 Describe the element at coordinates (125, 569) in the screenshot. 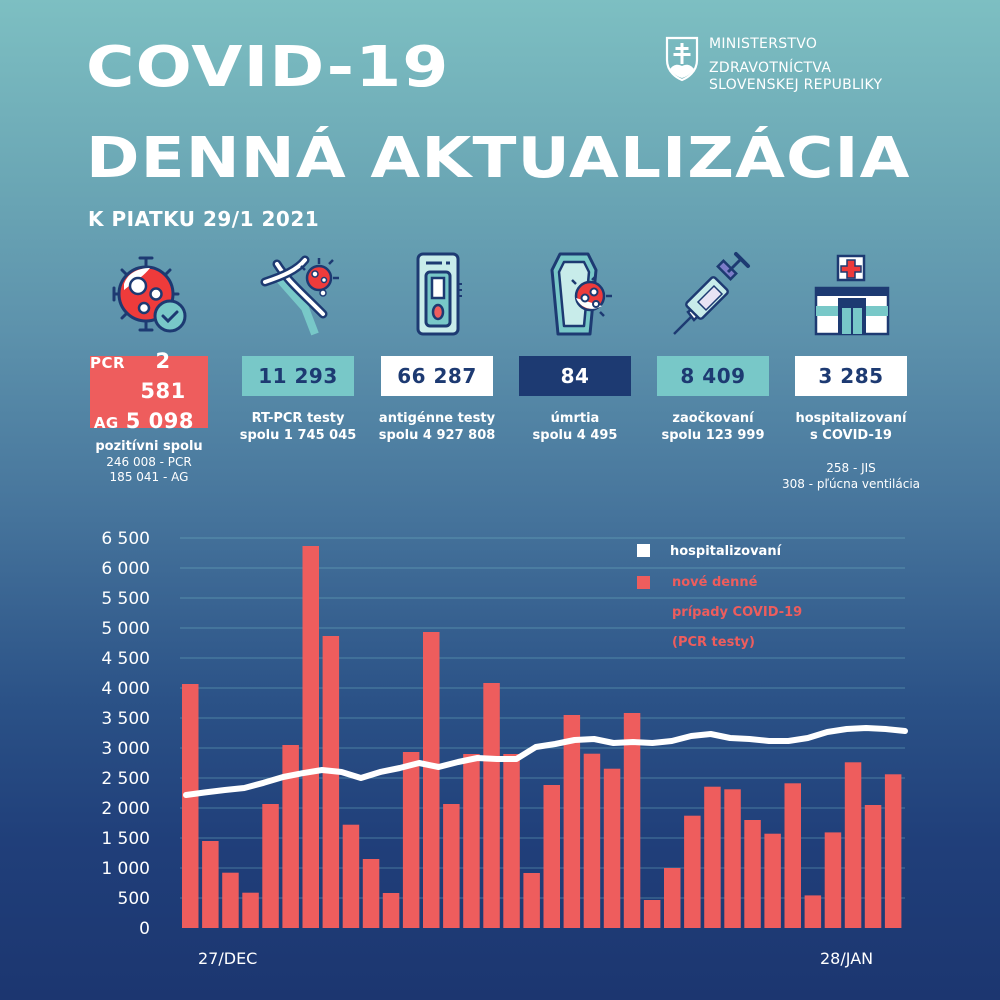

I see `y-tick-label: 6 000` at that location.